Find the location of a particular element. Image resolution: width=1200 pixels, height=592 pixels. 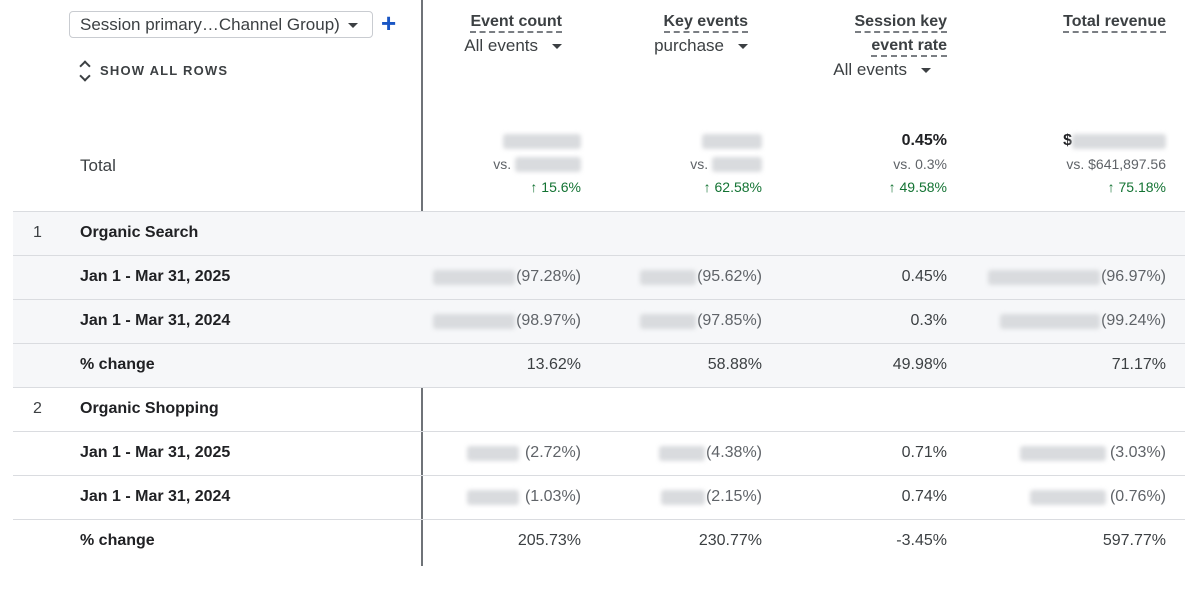

row-index: 1 is located at coordinates (37, 232).